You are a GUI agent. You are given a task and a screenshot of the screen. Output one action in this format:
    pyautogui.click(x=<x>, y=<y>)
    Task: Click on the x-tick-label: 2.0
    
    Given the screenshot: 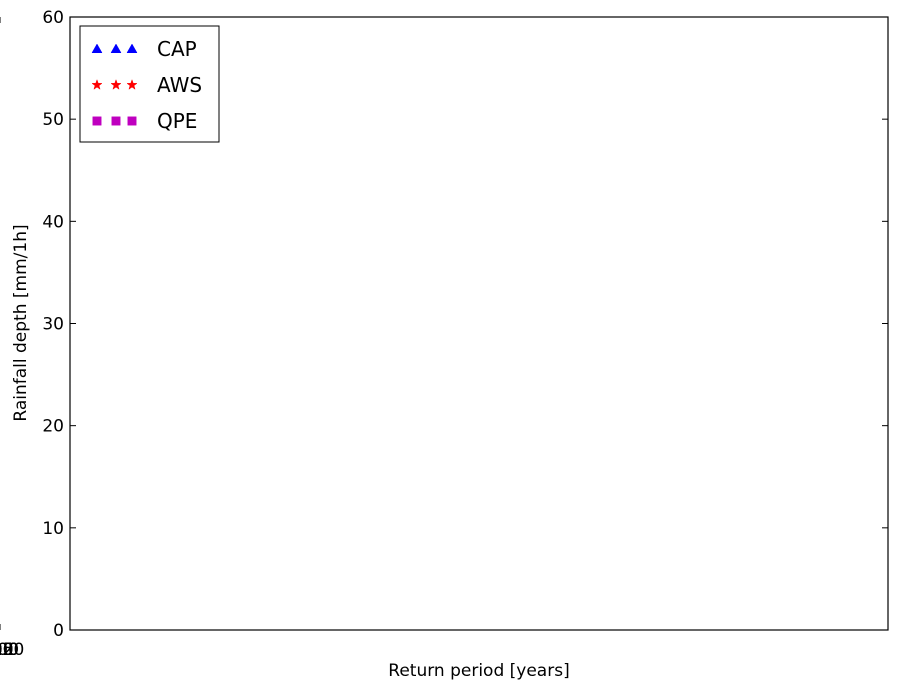 What is the action you would take?
    pyautogui.click(x=7, y=650)
    